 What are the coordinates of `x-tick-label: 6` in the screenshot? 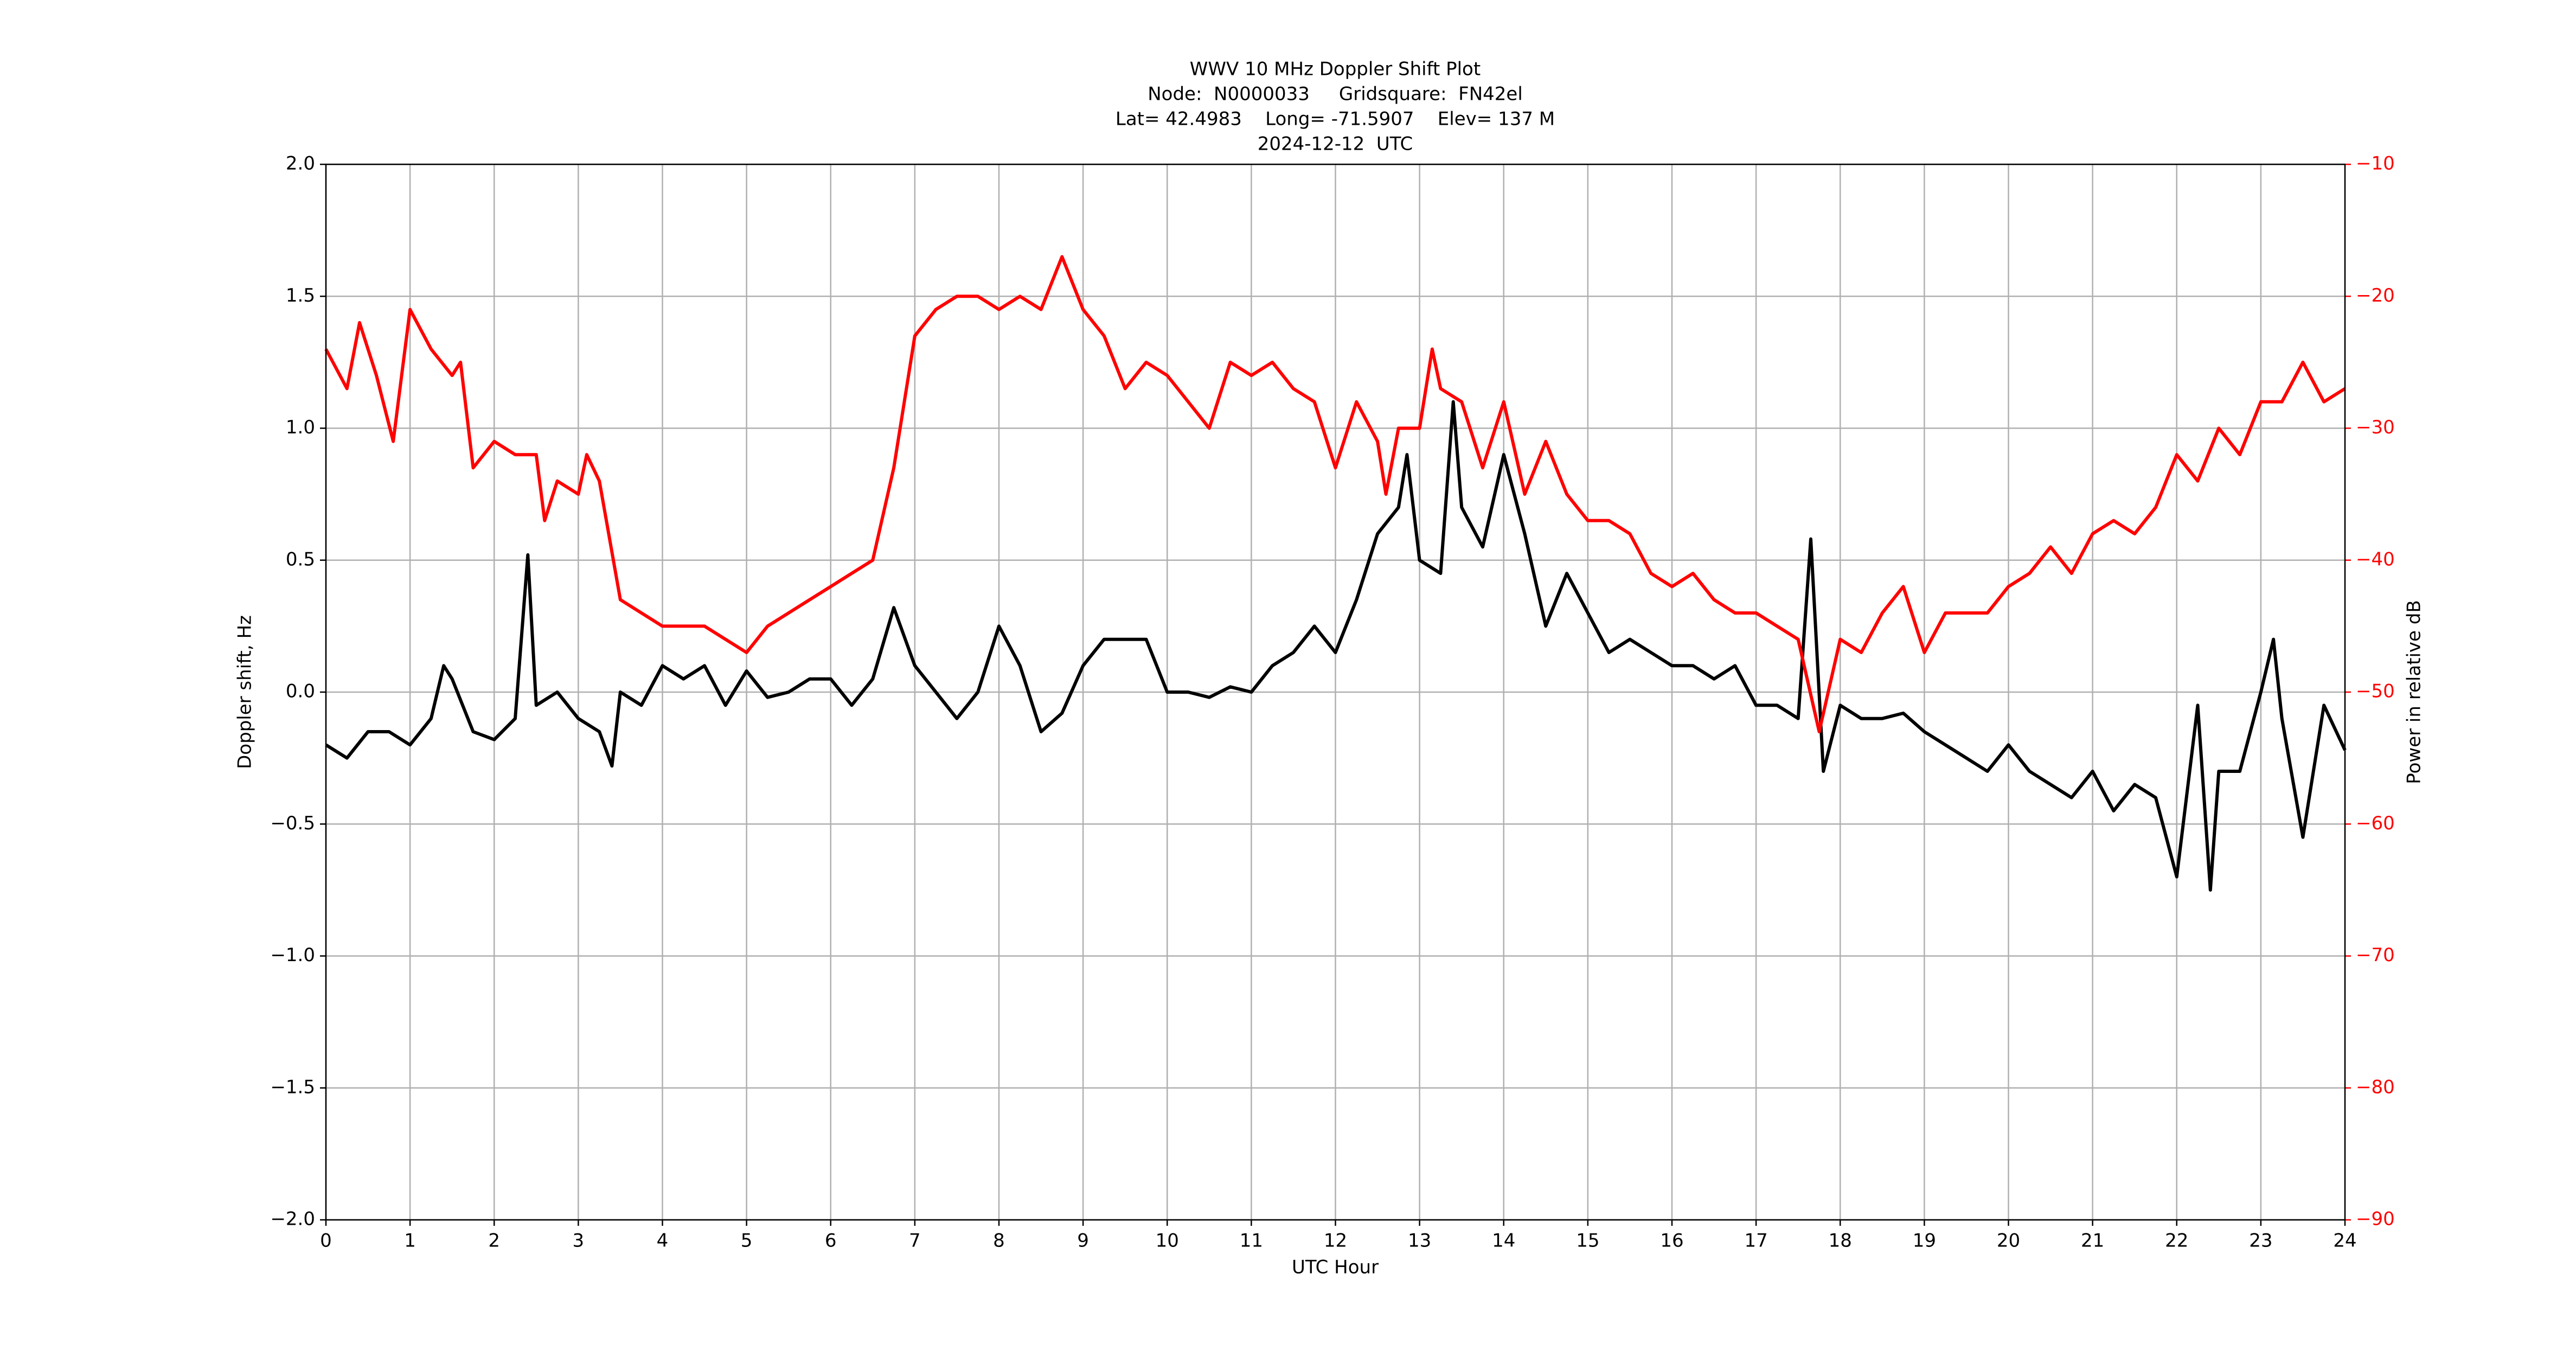 It's located at (831, 1241).